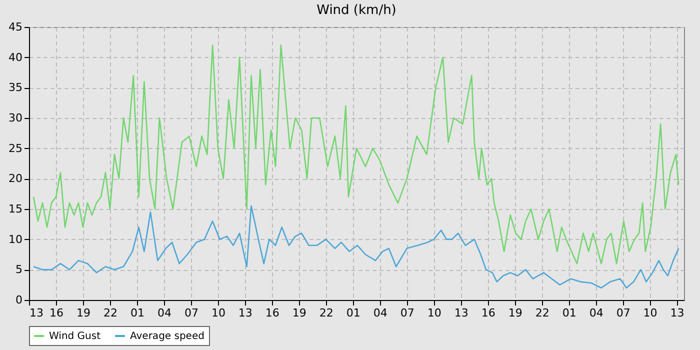 This screenshot has height=350, width=700. Describe the element at coordinates (15, 209) in the screenshot. I see `y-tick-label: 15` at that location.